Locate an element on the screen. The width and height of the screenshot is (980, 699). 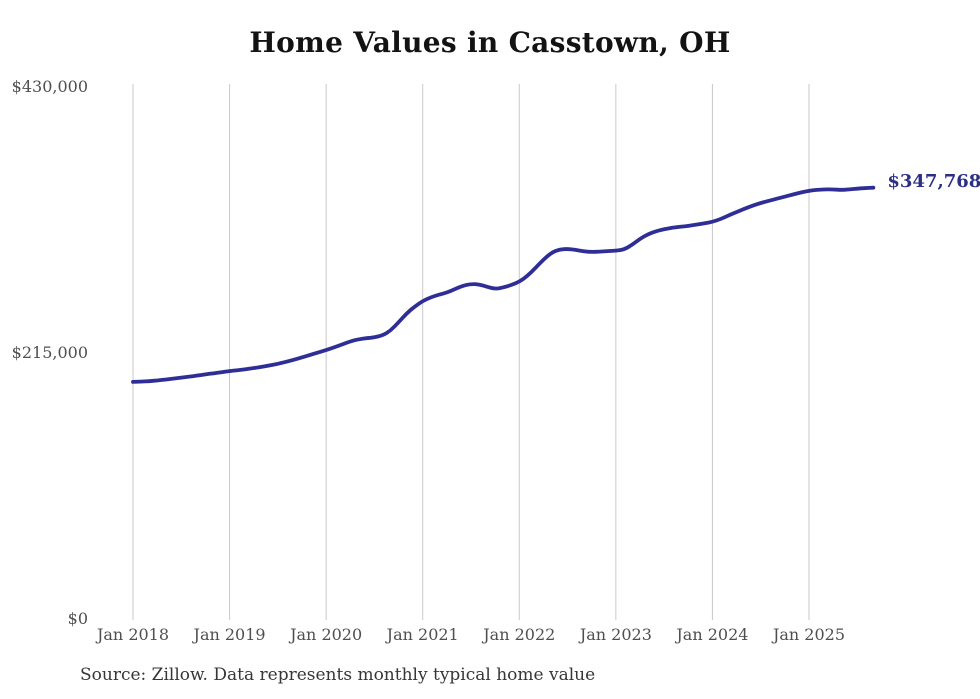
x-axis-tick-label: Jan 2023 is located at coordinates (615, 634).